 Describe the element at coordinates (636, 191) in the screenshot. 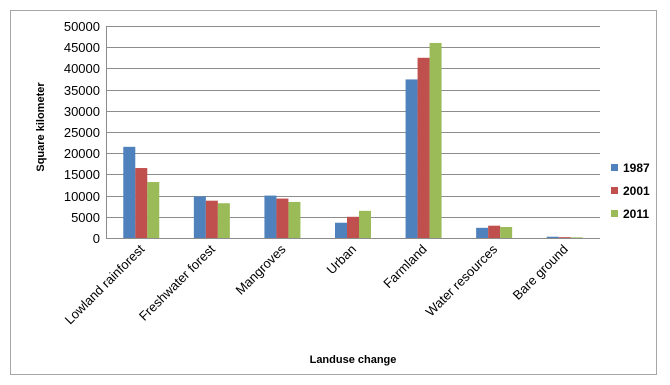

I see `legend-label: 2001` at that location.